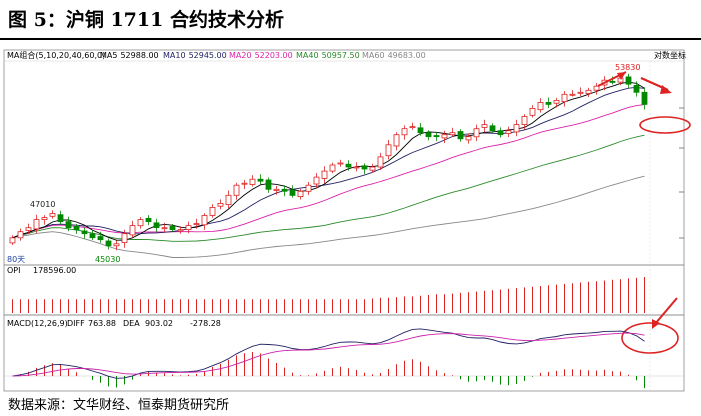 This screenshot has height=416, width=701. What do you see at coordinates (195, 55) in the screenshot?
I see `ma10-label: MA10 52945.00` at bounding box center [195, 55].